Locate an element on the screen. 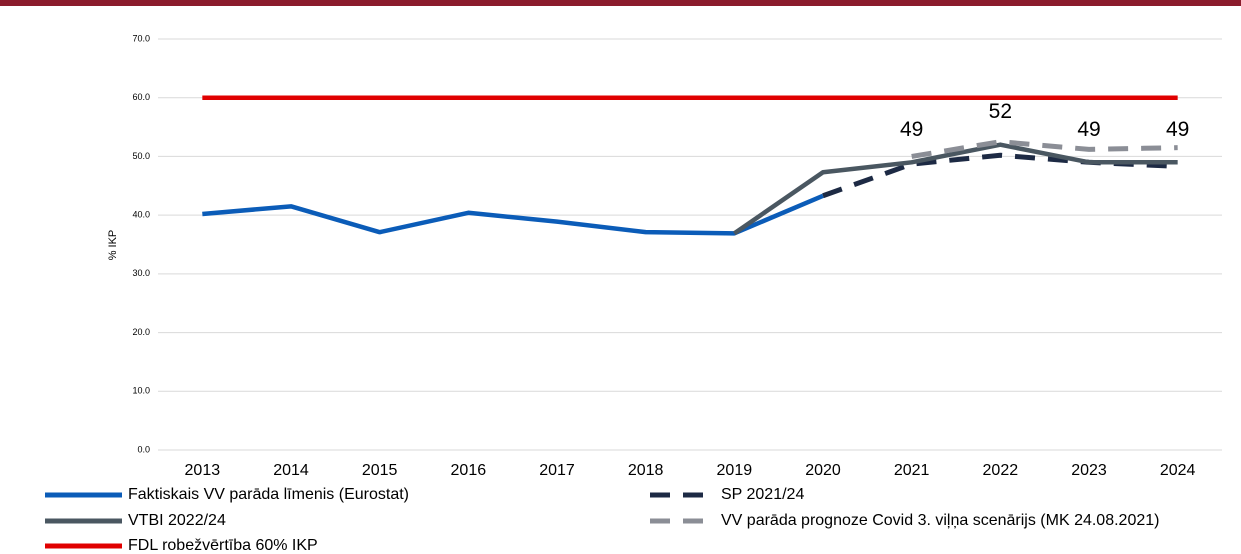  y-tick-label: 50.0 is located at coordinates (141, 156).